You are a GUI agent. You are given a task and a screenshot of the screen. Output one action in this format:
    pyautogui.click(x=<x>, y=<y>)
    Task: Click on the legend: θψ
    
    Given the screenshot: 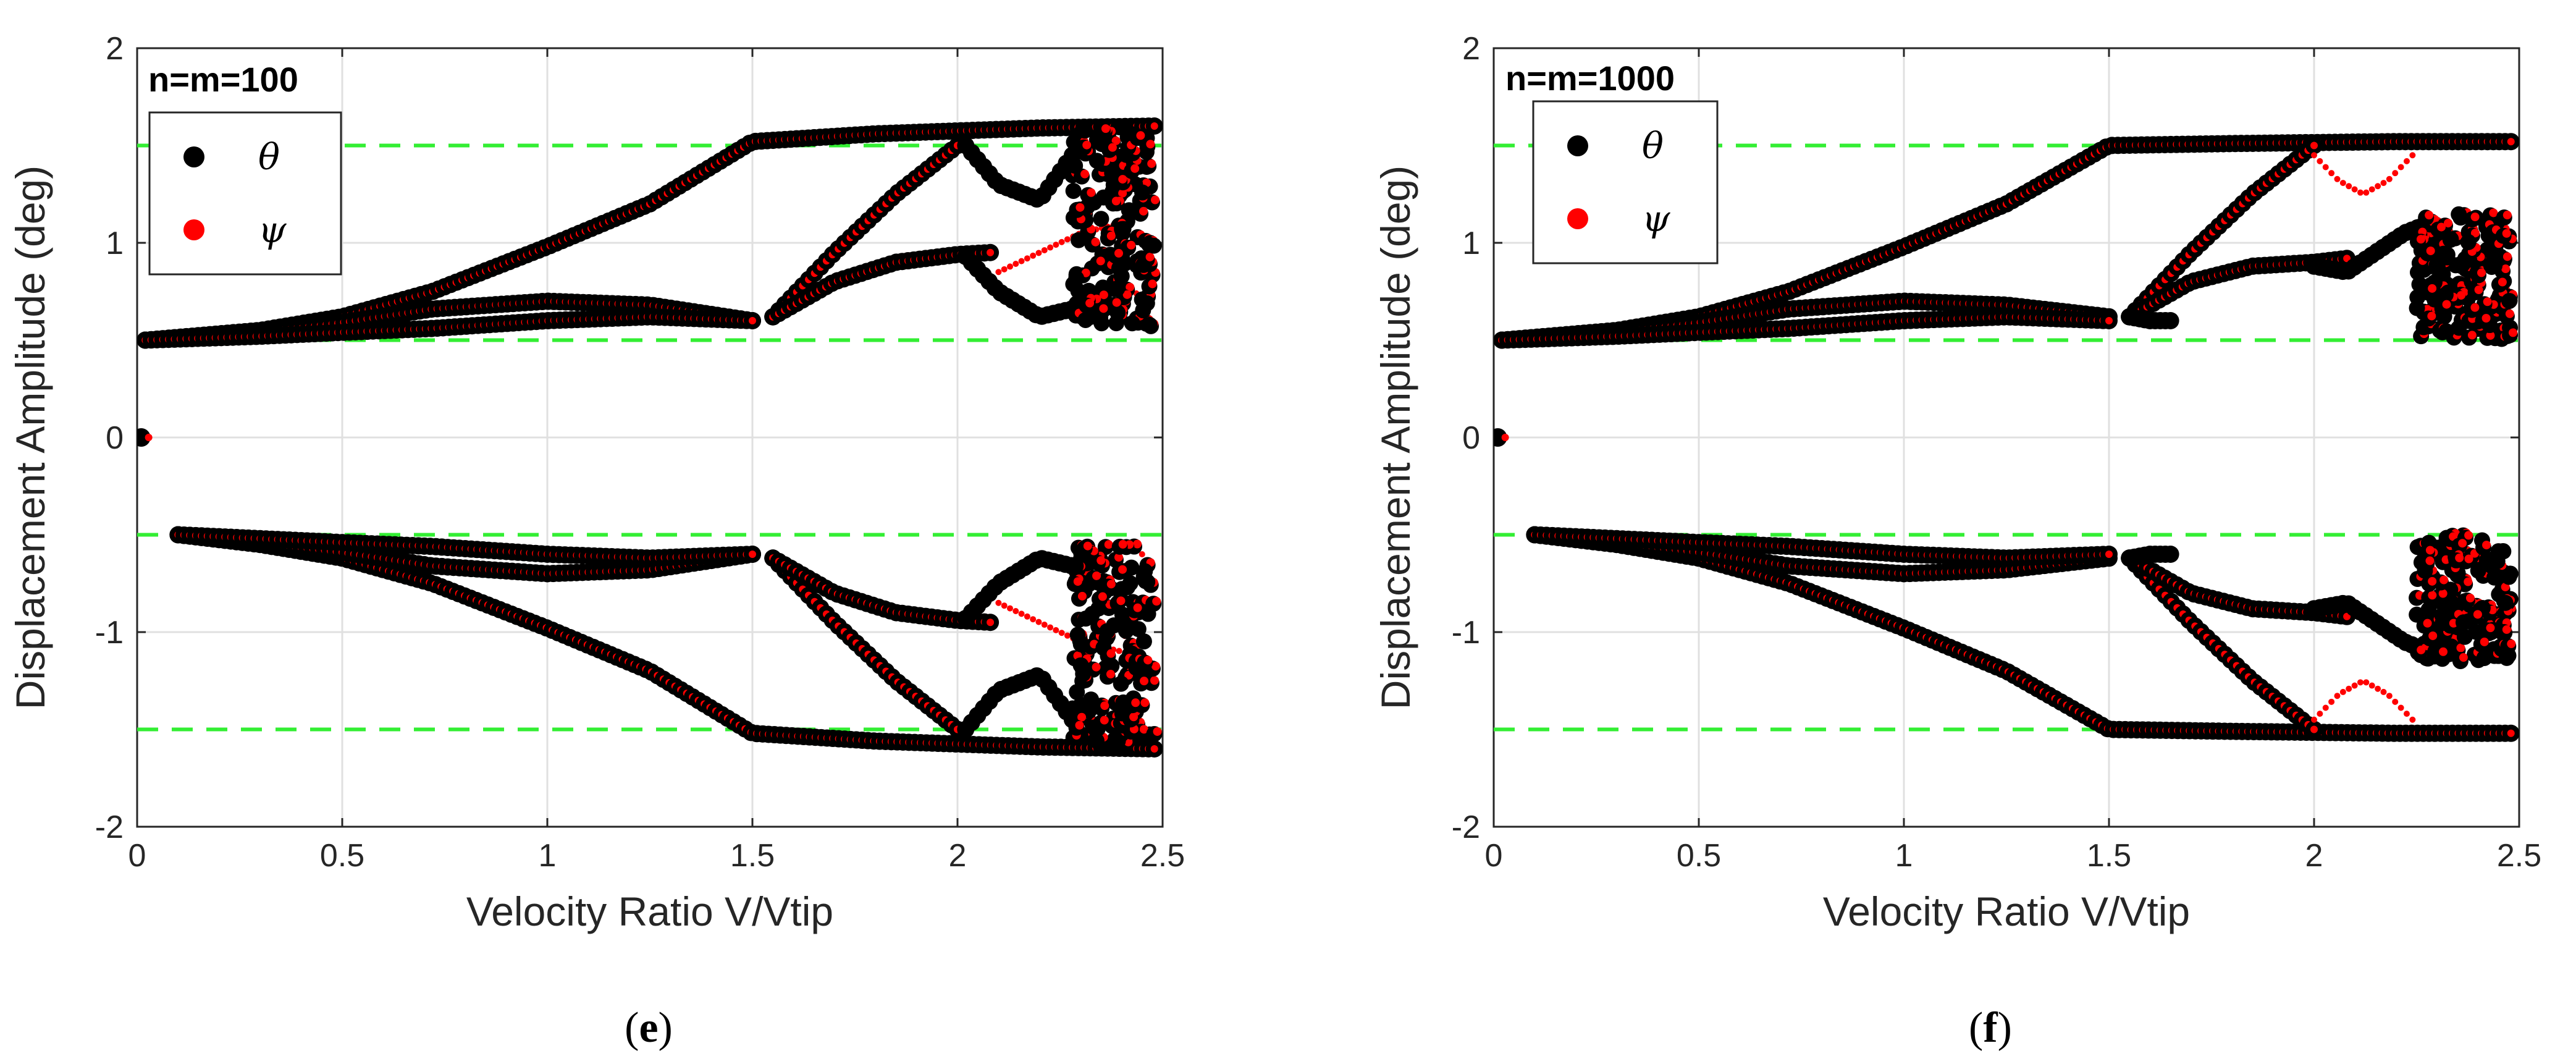 What is the action you would take?
    pyautogui.click(x=245, y=193)
    